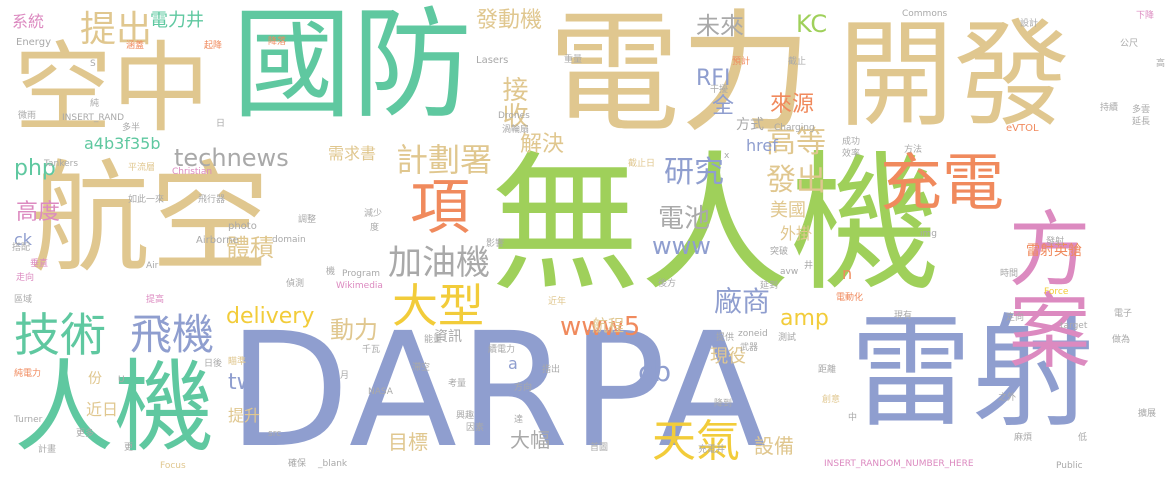 This screenshot has height=482, width=1175. I want to click on word: zoneid, so click(753, 334).